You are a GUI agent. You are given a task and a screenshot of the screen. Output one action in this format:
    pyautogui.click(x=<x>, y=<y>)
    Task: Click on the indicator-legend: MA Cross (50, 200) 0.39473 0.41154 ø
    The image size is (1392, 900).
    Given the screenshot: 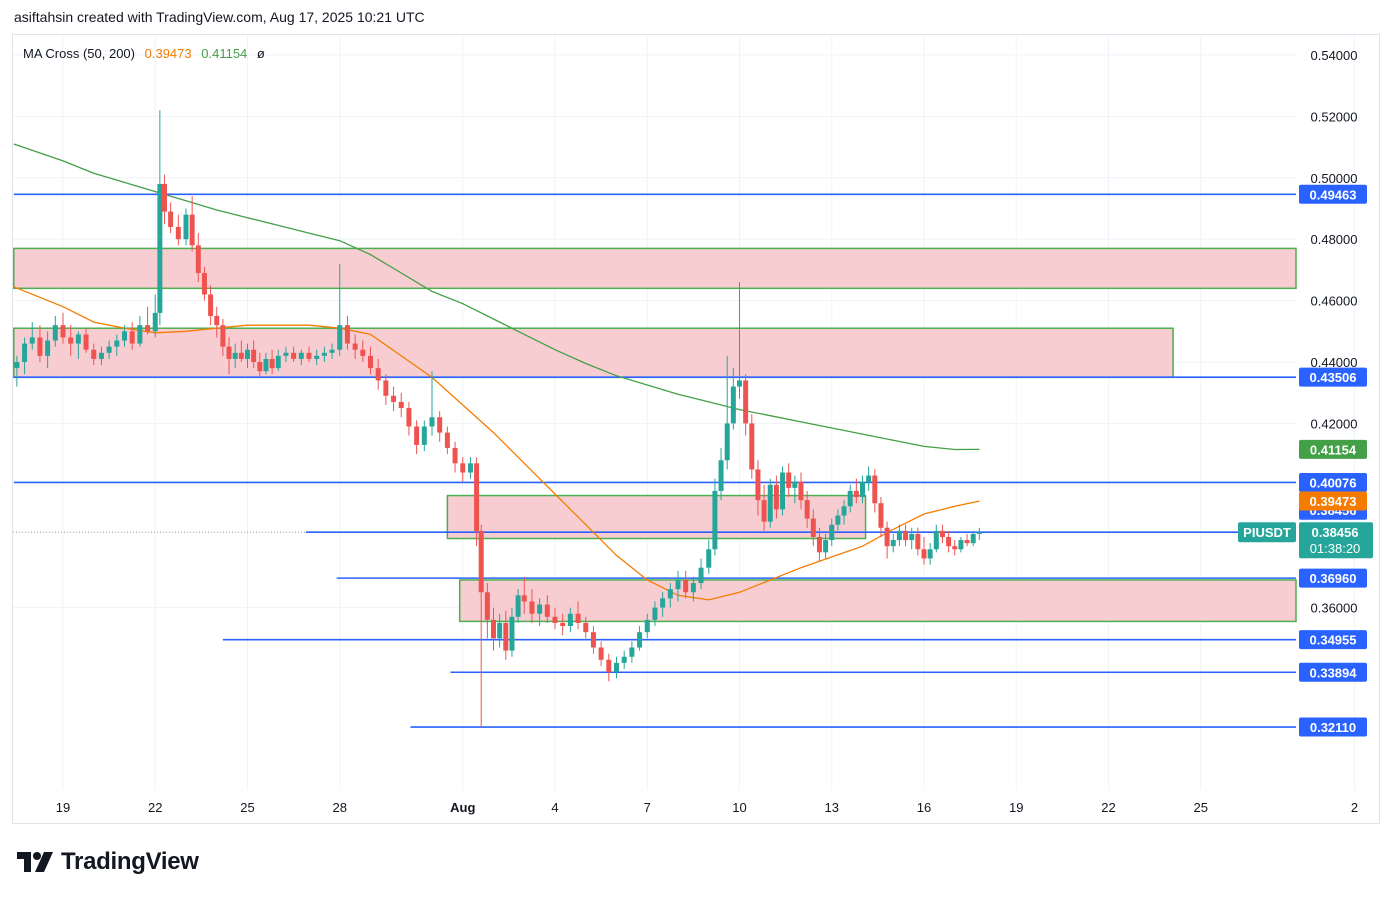 What is the action you would take?
    pyautogui.click(x=144, y=53)
    